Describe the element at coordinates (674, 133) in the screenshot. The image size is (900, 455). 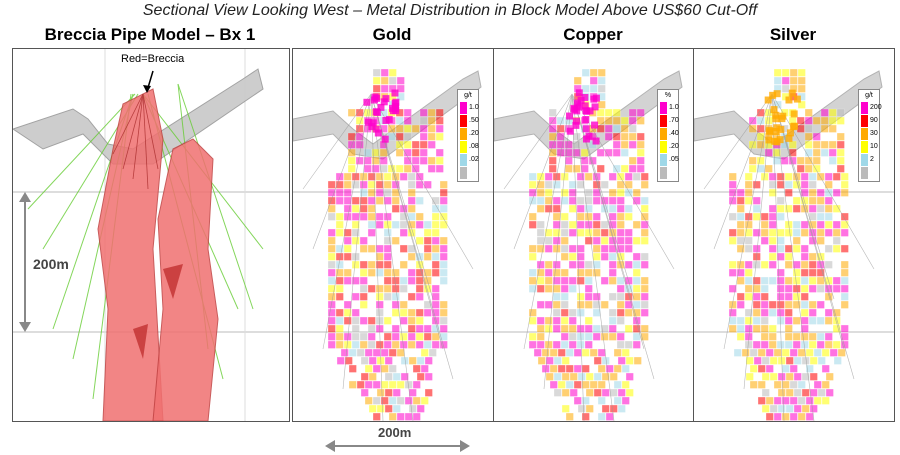
I see `copper-legend-label: .40` at that location.